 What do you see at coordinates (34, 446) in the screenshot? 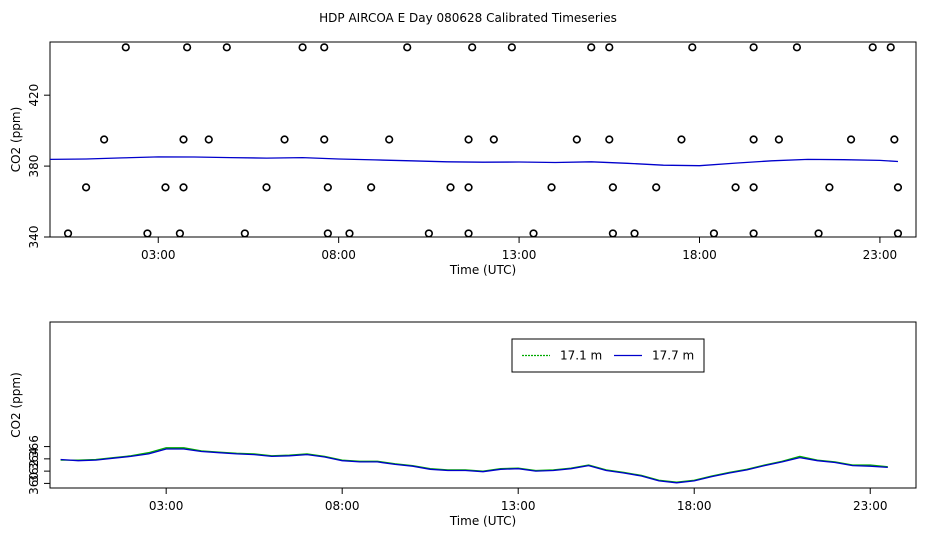
I see `y-tick-label: 366` at bounding box center [34, 446].